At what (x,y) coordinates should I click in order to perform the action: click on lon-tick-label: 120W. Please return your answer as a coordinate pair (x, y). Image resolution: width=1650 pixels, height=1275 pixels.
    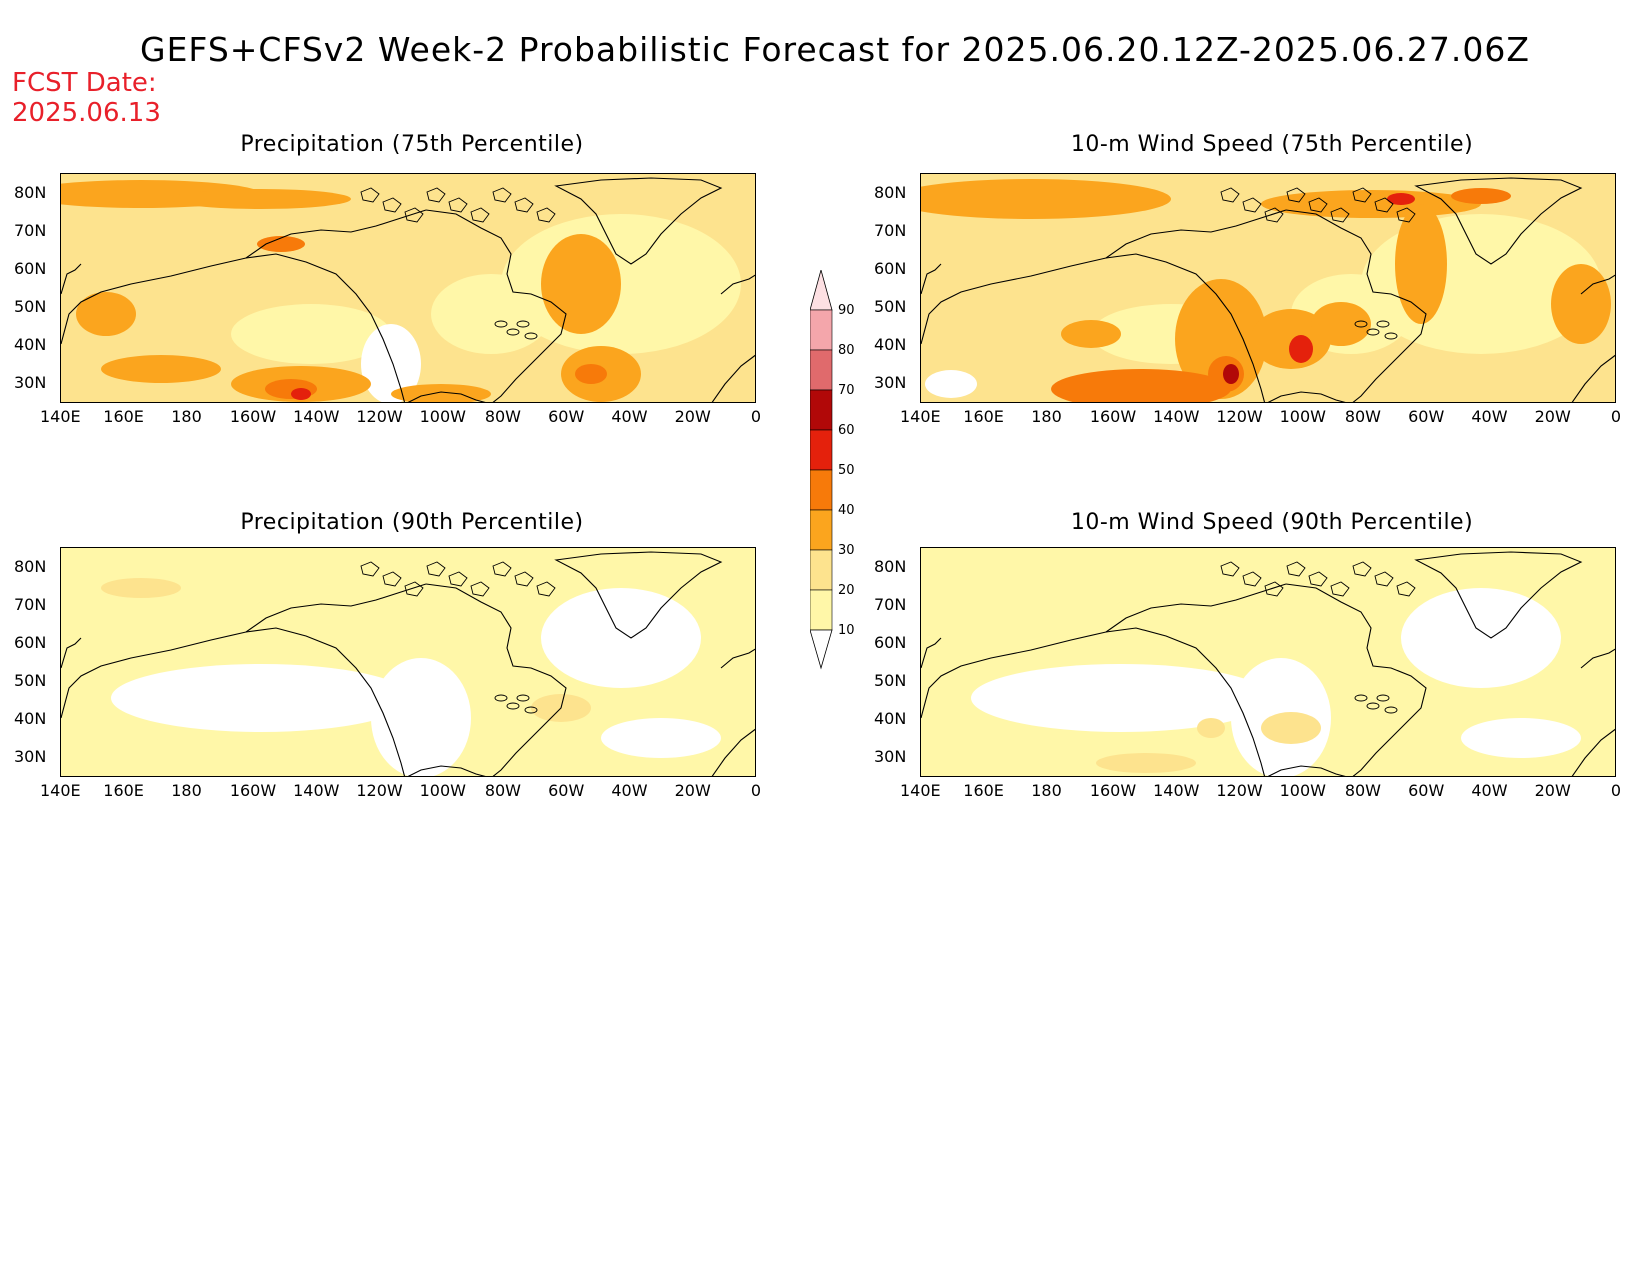
    Looking at the image, I should click on (1239, 416).